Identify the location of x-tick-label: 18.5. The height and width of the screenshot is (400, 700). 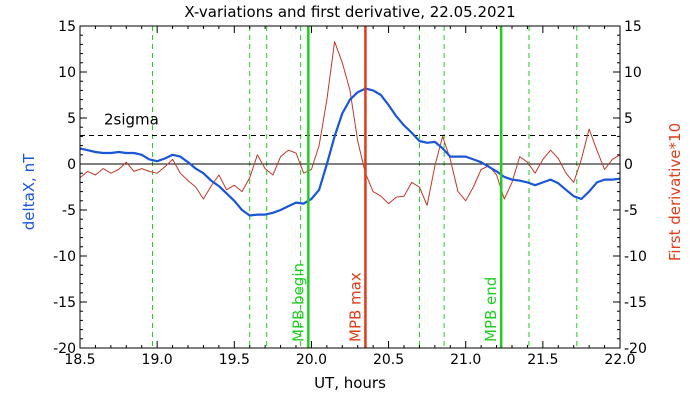
(79, 360).